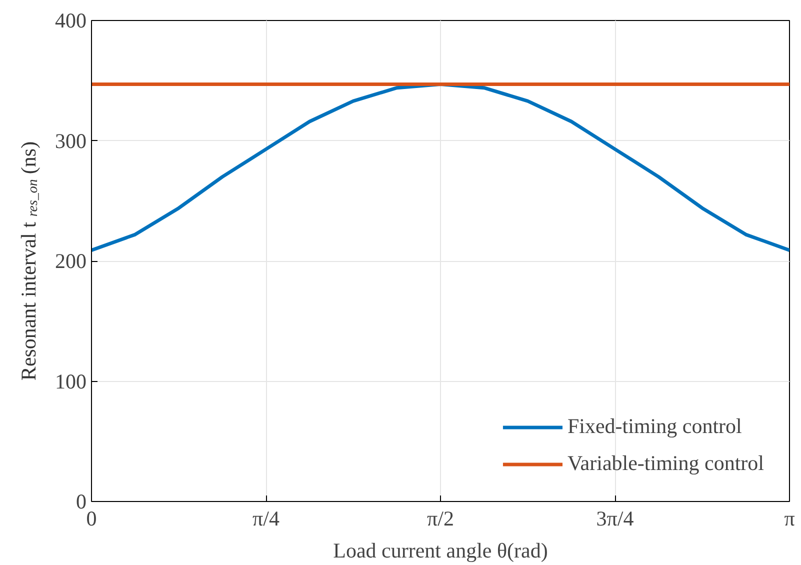  I want to click on x-tick-label: π/4, so click(266, 518).